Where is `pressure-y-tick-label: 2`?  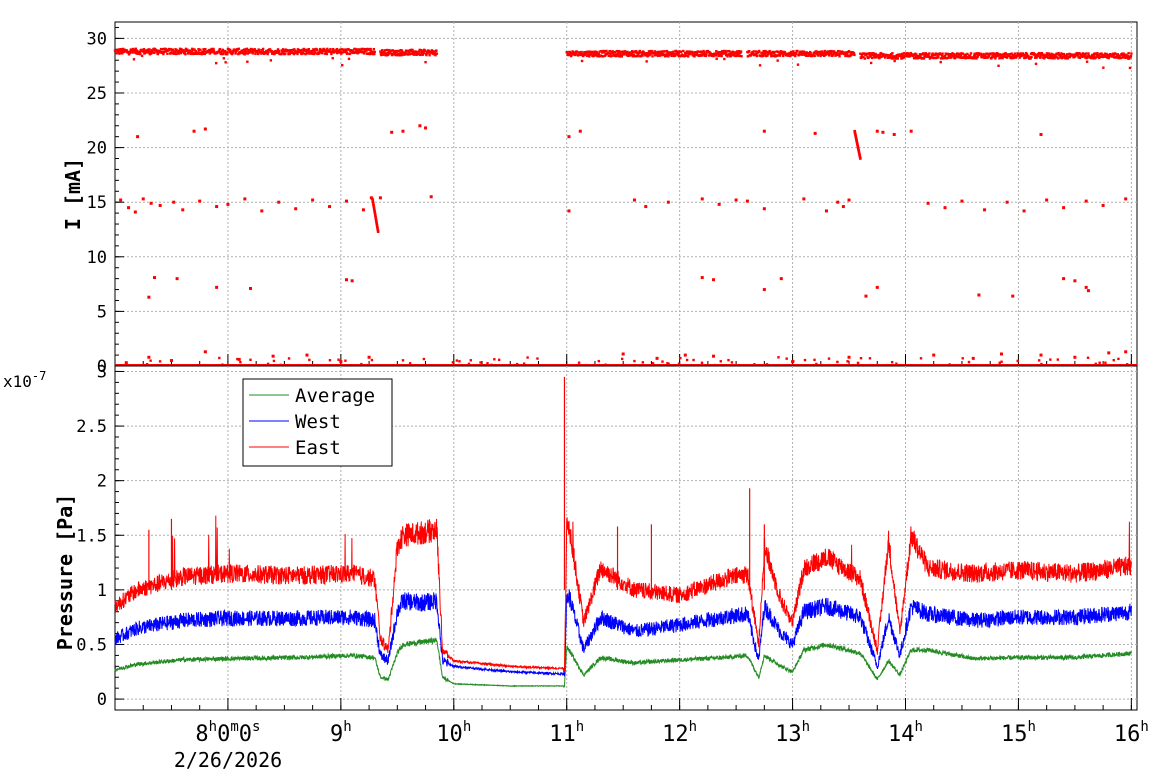 pressure-y-tick-label: 2 is located at coordinates (102, 482).